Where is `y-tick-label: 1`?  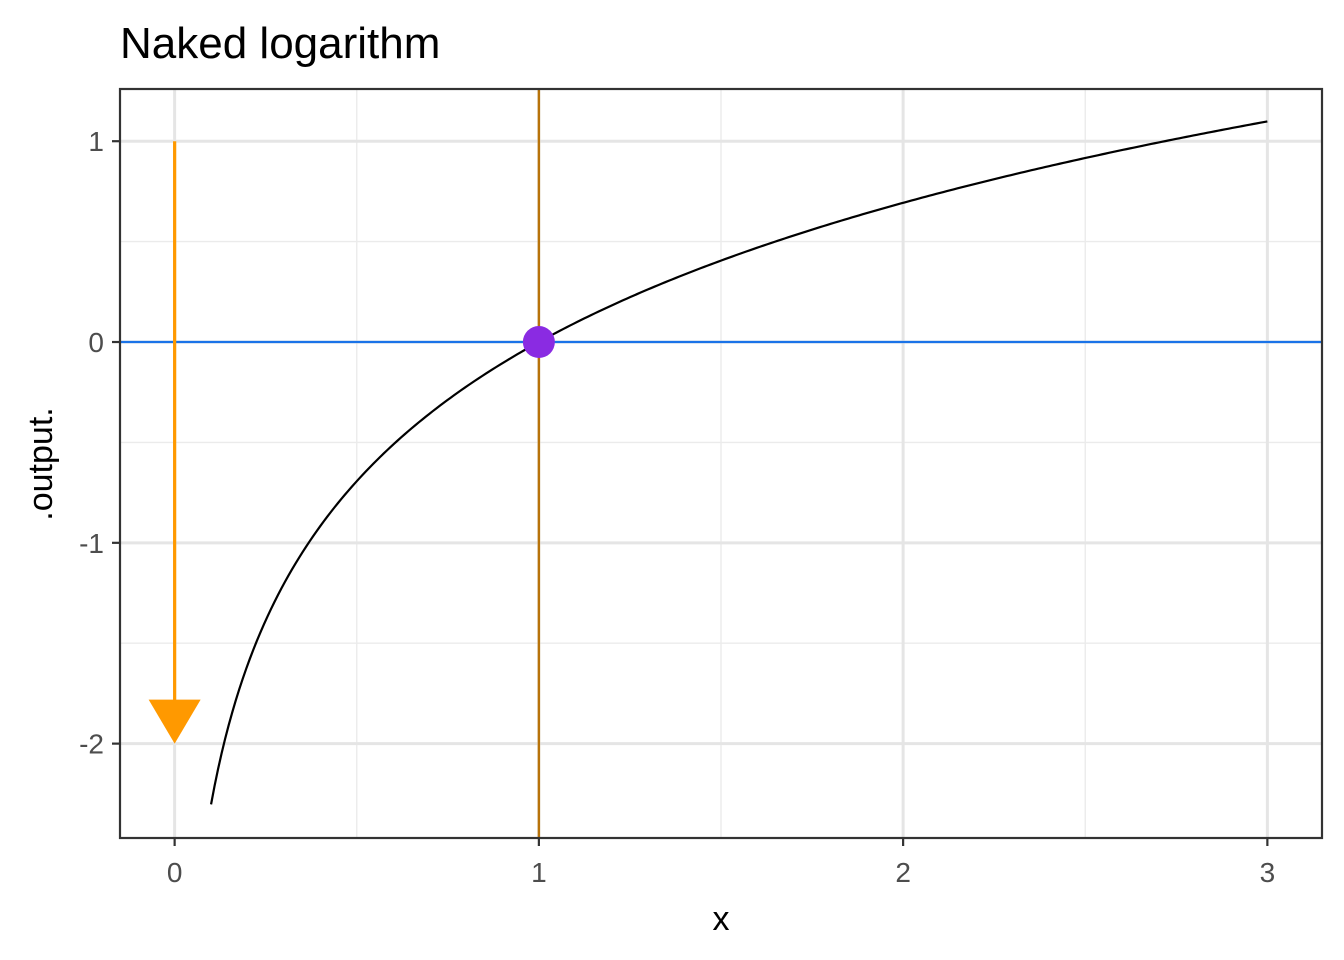 y-tick-label: 1 is located at coordinates (96, 141).